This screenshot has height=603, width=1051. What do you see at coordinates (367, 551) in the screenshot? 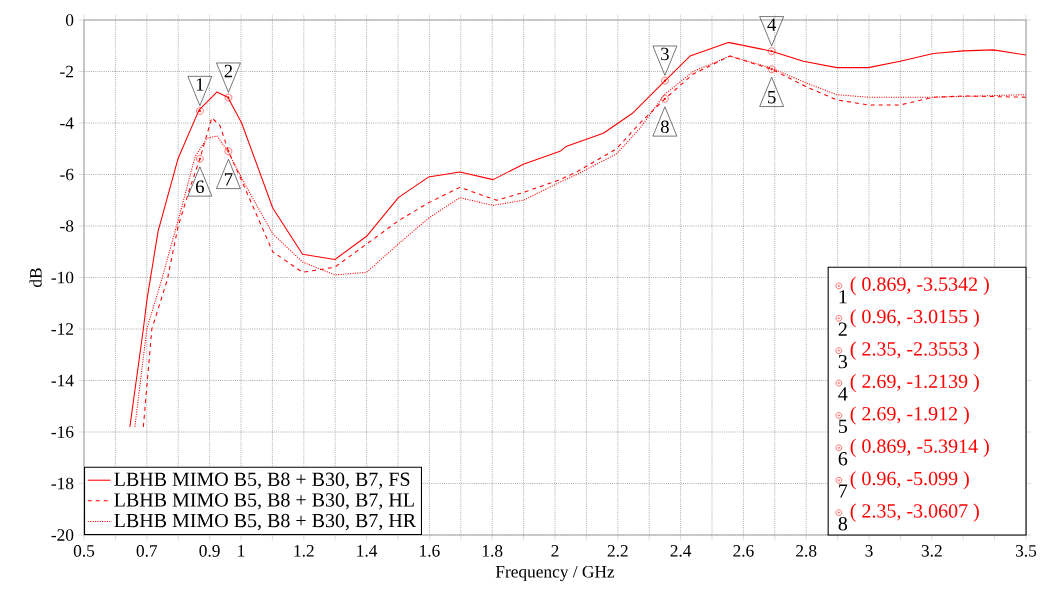
I see `x-tick-label: 1.4` at bounding box center [367, 551].